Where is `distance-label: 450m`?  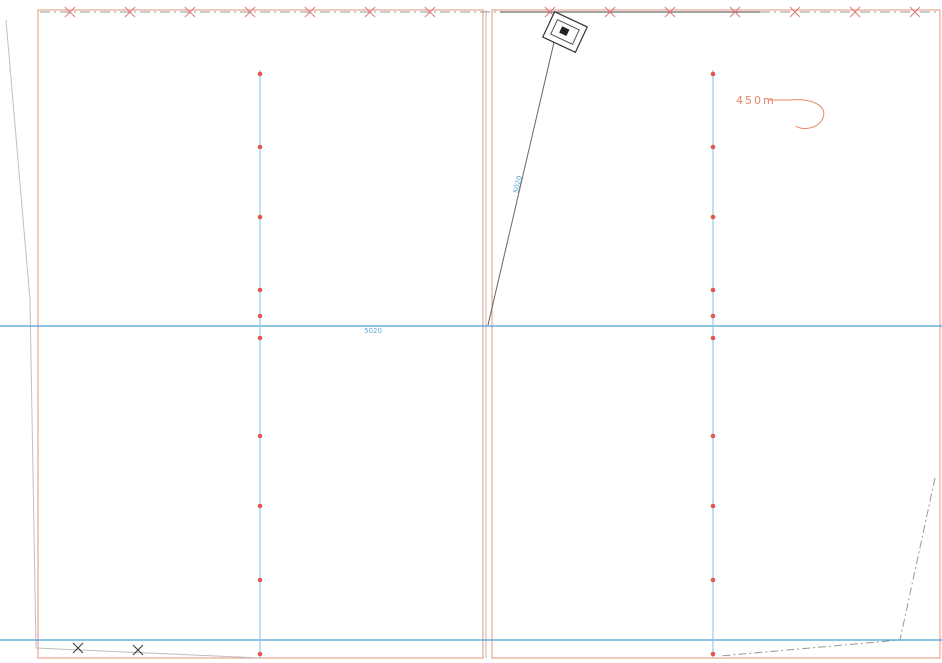
distance-label: 450m is located at coordinates (756, 100).